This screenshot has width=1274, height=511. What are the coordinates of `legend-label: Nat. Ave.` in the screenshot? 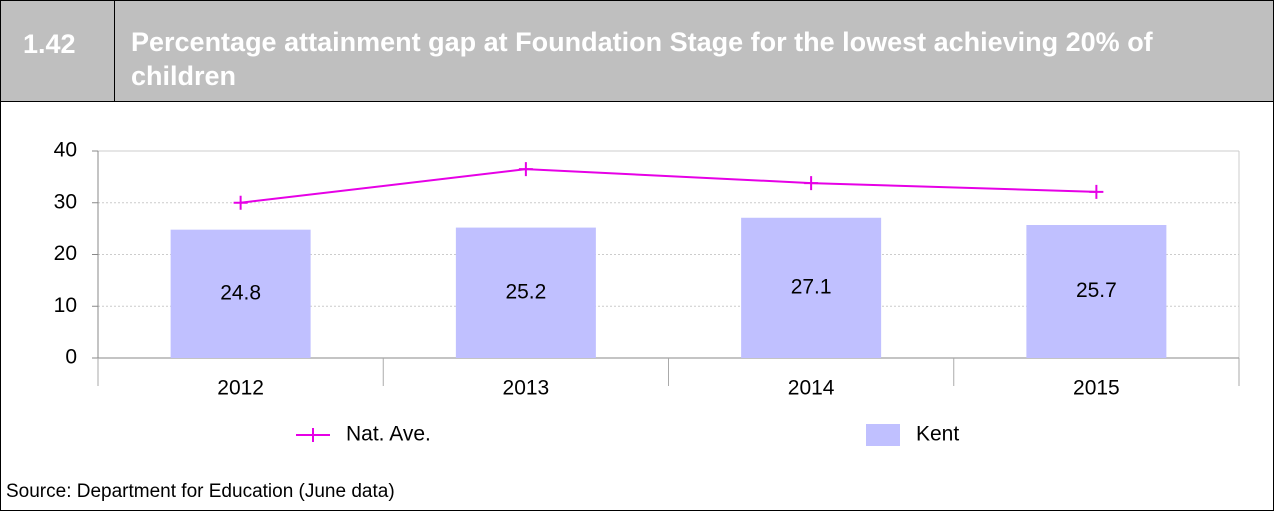 It's located at (388, 434).